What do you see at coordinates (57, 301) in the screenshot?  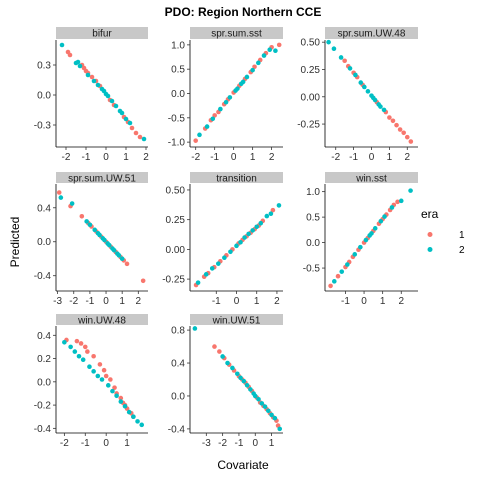 I see `x-tick-label: -3` at bounding box center [57, 301].